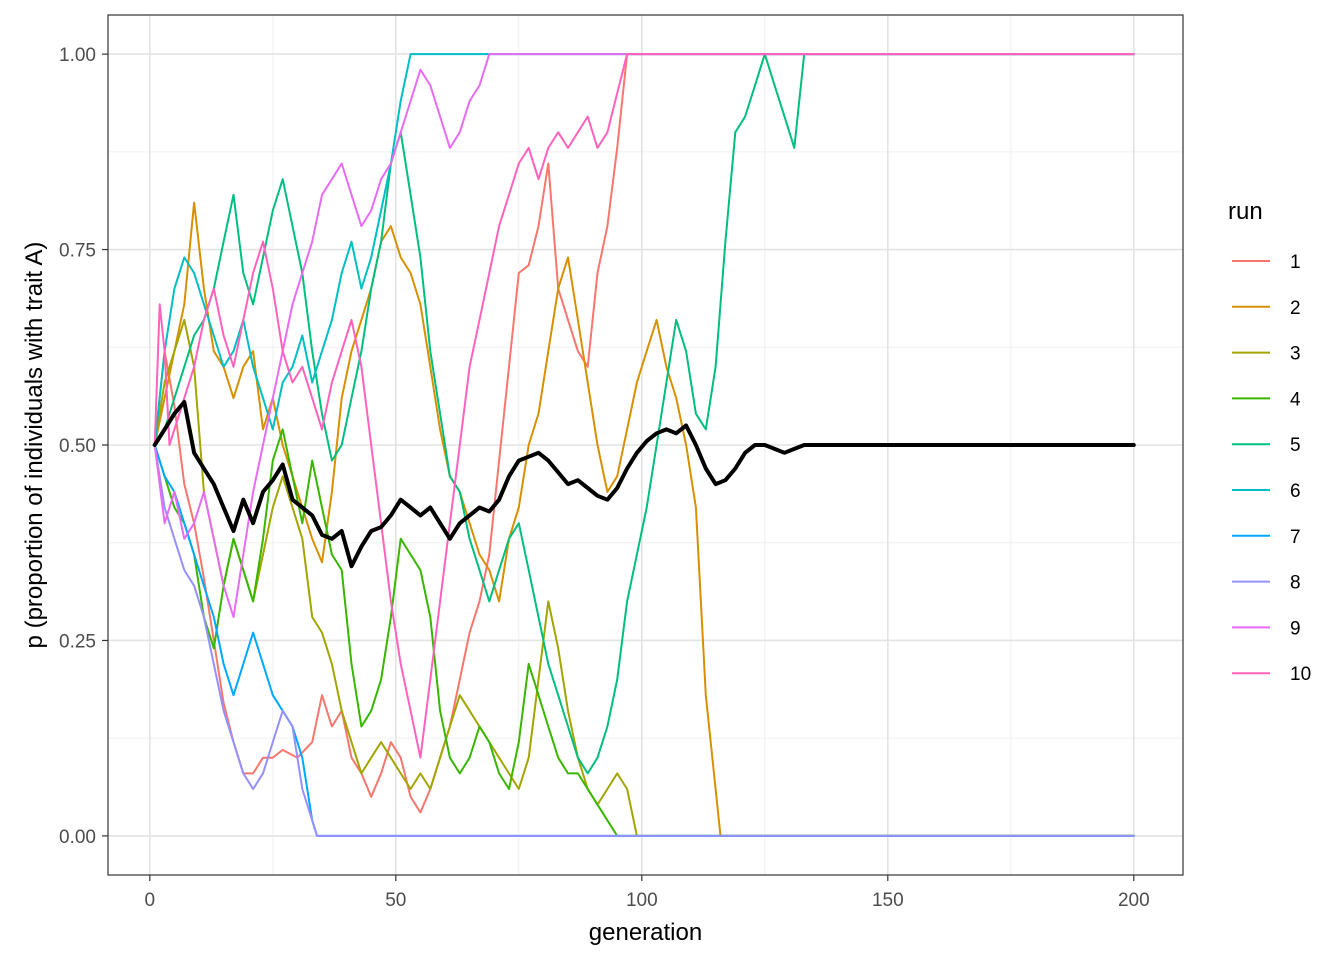 This screenshot has height=960, width=1344. I want to click on y-tick-label: 0.25, so click(77, 641).